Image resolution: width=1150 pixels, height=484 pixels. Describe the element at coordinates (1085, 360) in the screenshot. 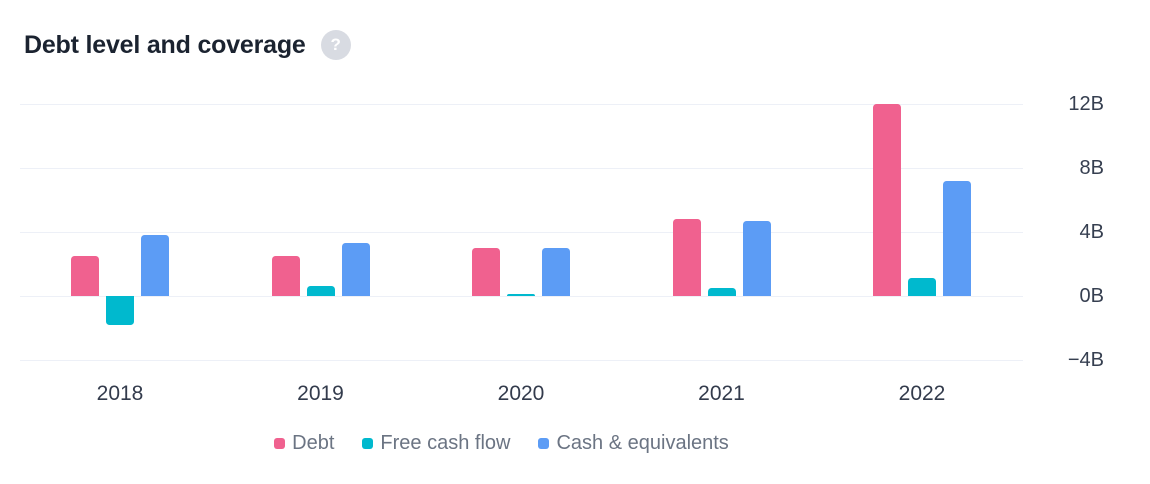

I see `y-axis-label-4b: −4B` at that location.